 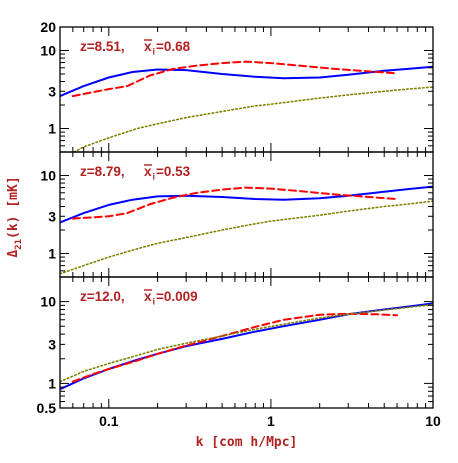 What do you see at coordinates (177, 296) in the screenshot?
I see `panel-label-xi-value: =0.009` at bounding box center [177, 296].